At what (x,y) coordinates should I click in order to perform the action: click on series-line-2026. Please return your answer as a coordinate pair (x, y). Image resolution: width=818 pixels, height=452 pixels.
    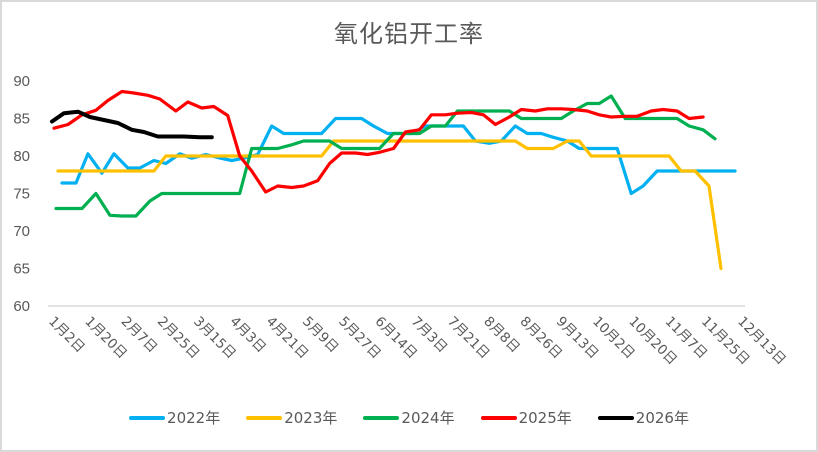
    Looking at the image, I should click on (132, 124).